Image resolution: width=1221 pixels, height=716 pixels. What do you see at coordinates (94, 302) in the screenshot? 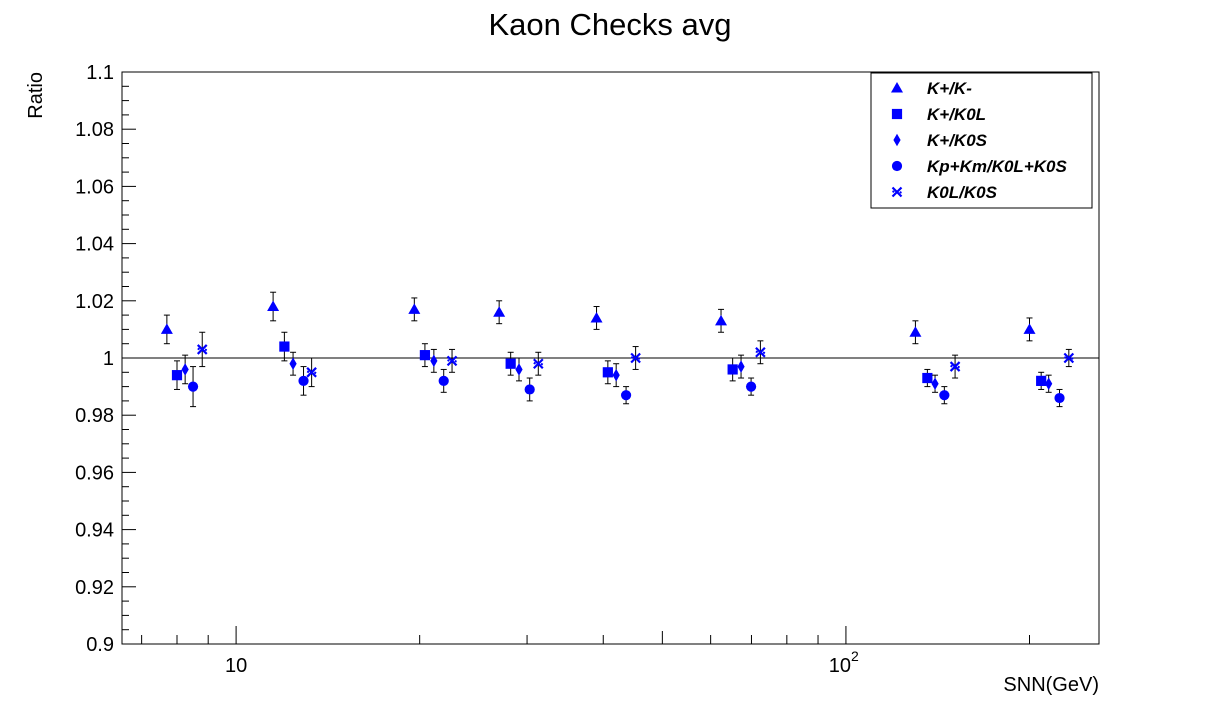
I see `y-tick-label: 1.02` at bounding box center [94, 302].